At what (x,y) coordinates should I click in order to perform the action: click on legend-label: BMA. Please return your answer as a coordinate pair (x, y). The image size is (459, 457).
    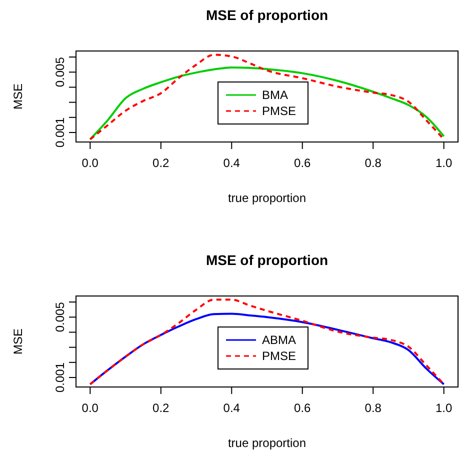
    Looking at the image, I should click on (275, 95).